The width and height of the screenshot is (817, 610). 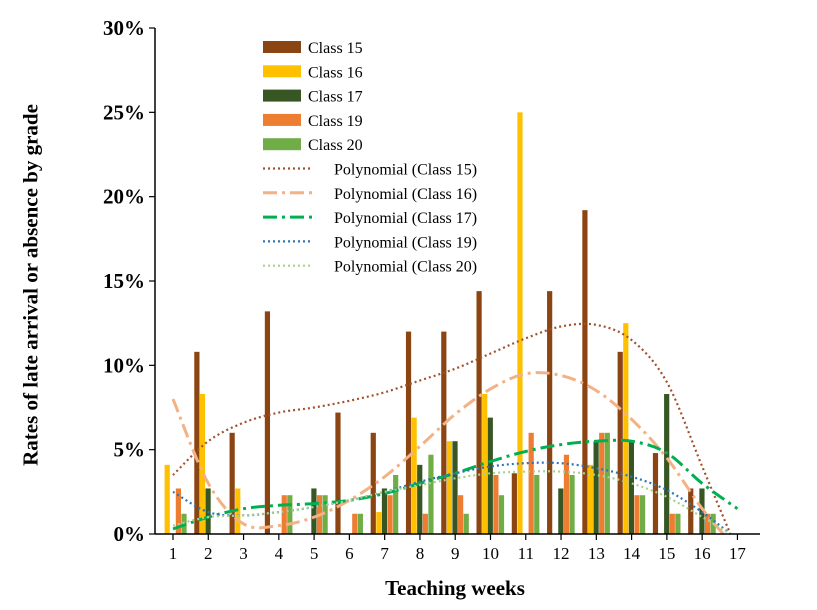 What do you see at coordinates (279, 553) in the screenshot?
I see `x-tick-label: 4` at bounding box center [279, 553].